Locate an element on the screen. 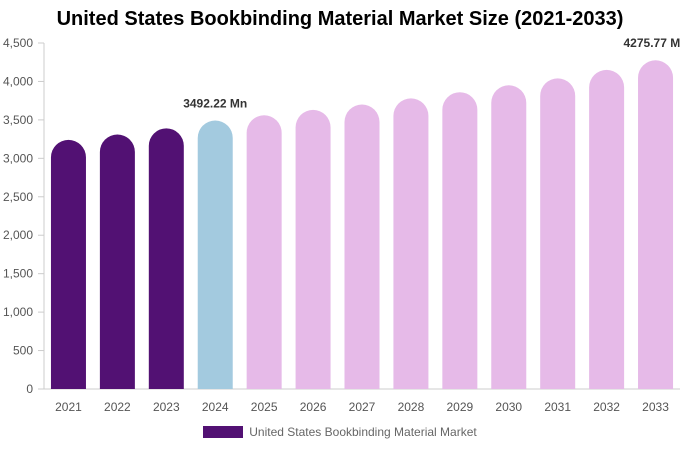 The width and height of the screenshot is (680, 450). bar-2030 is located at coordinates (509, 237).